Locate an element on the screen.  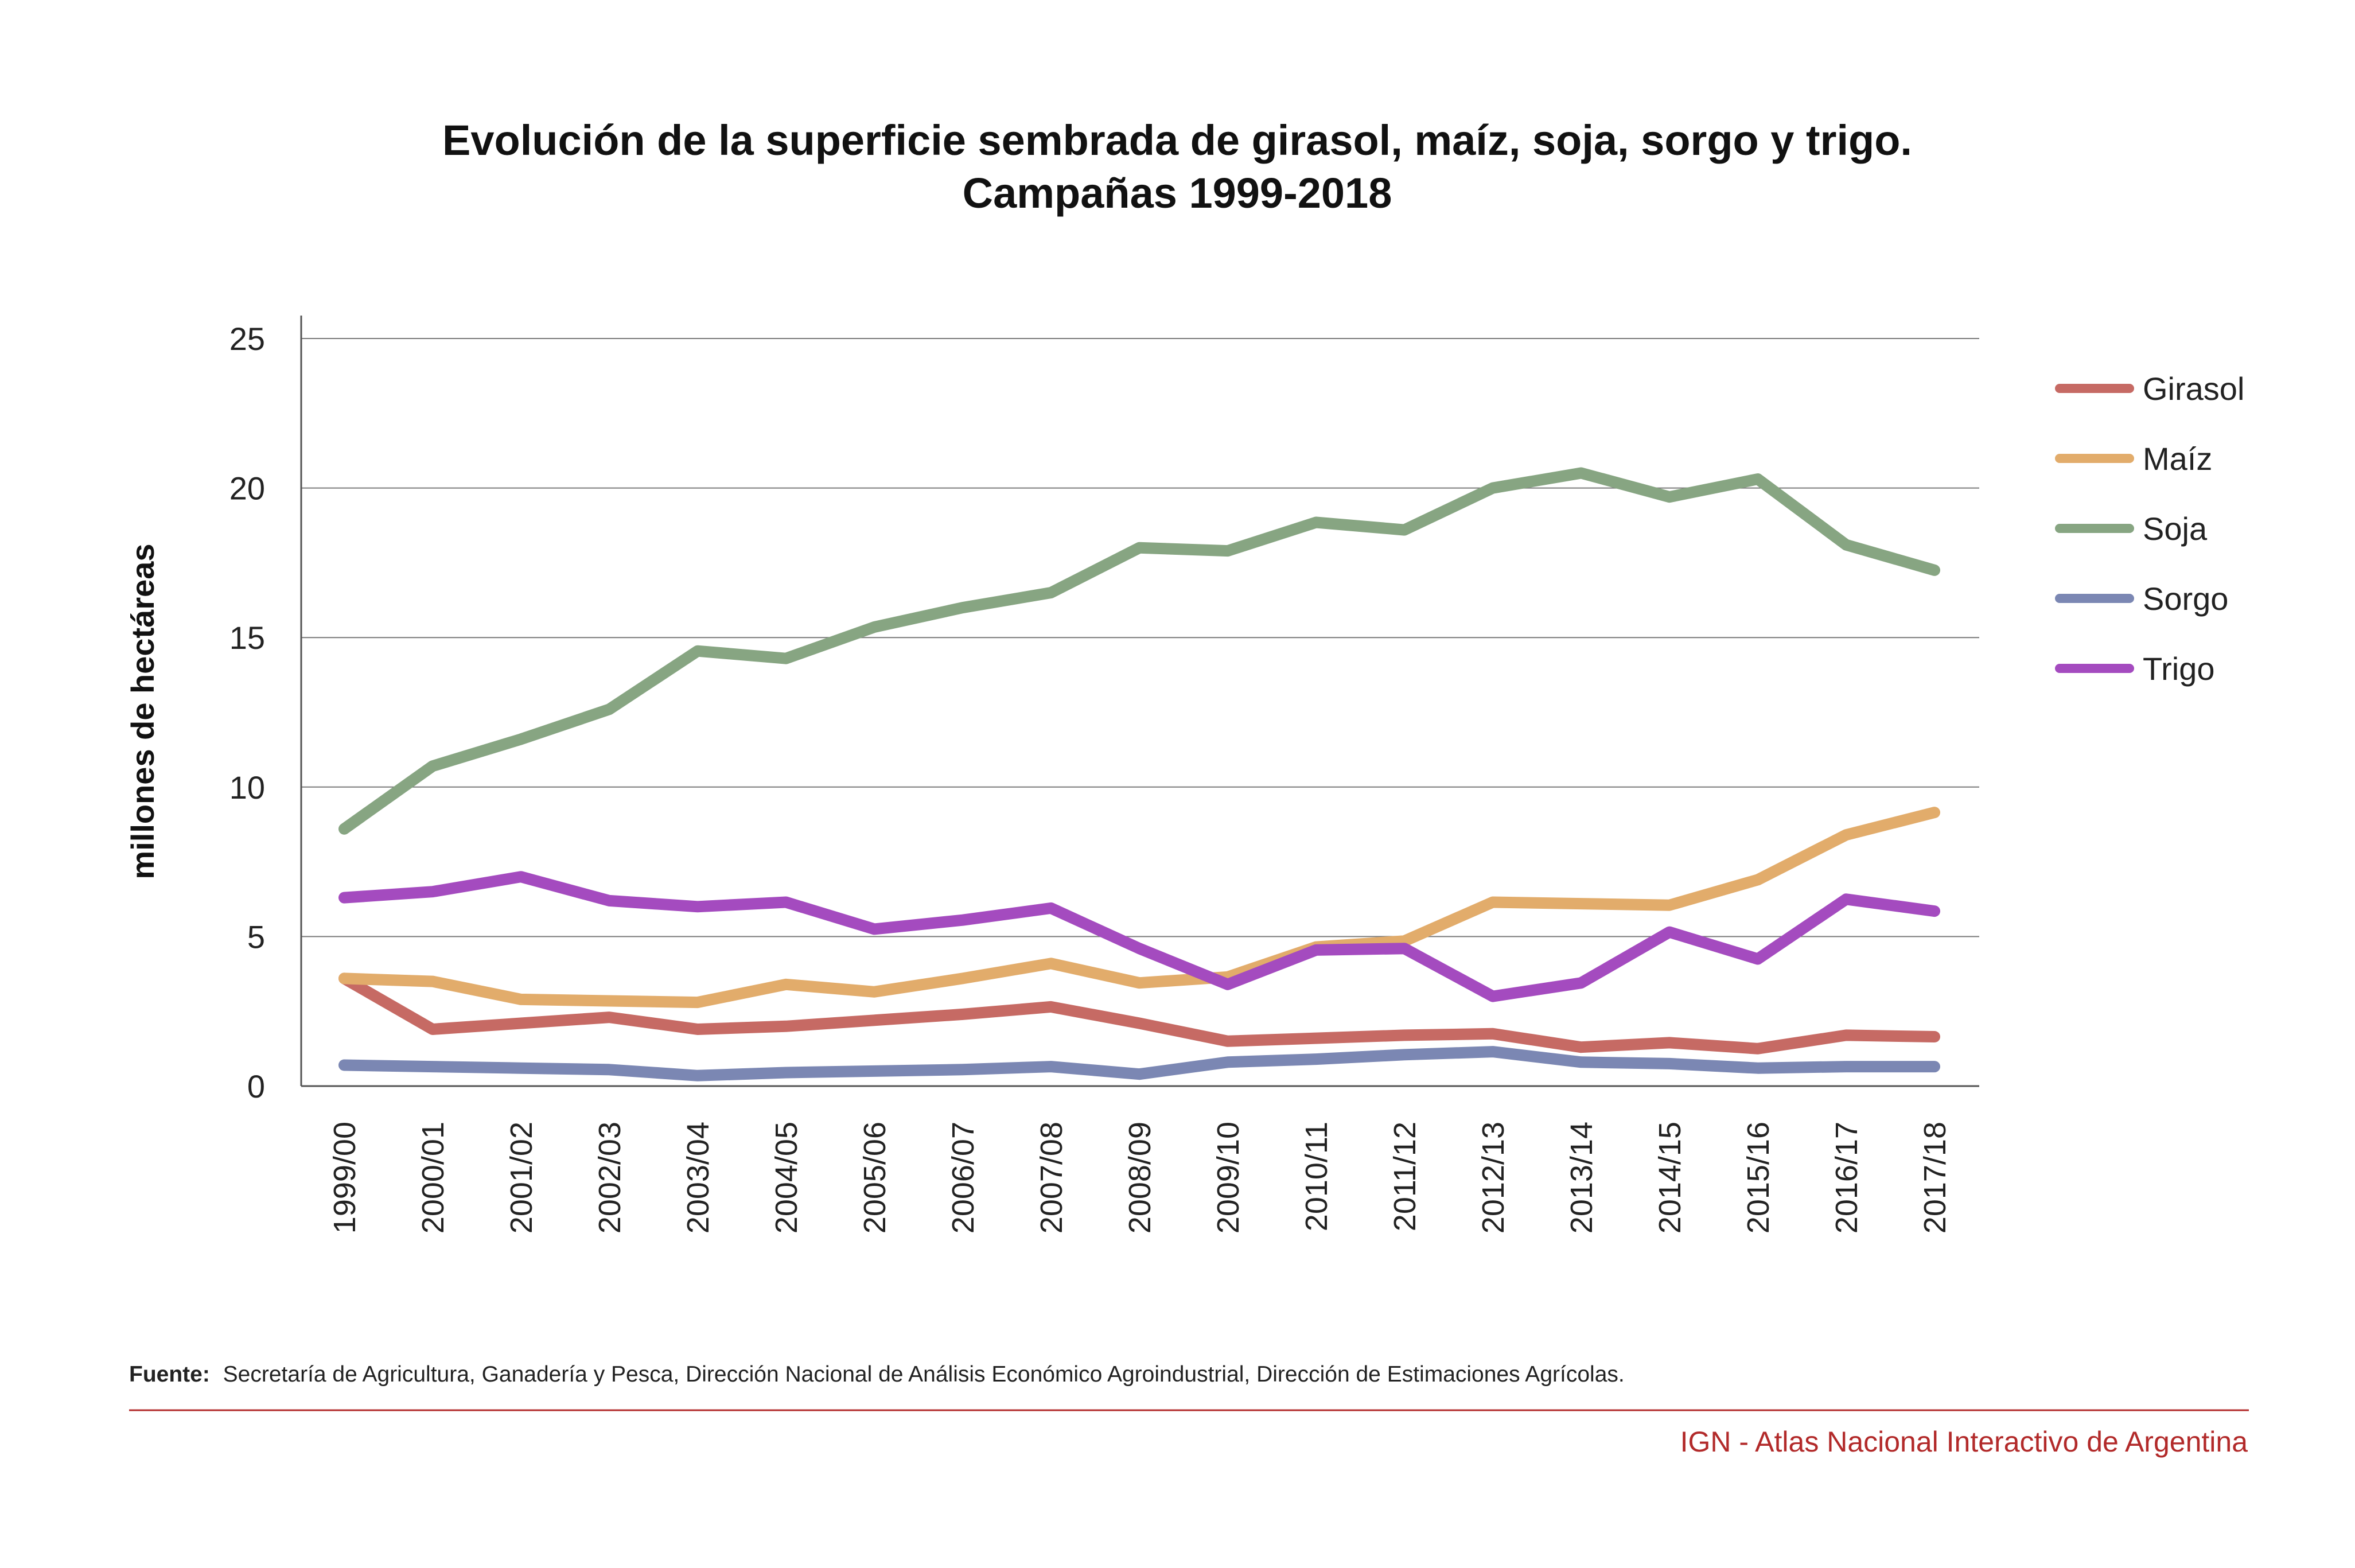
x-tick-label: 2005/06 is located at coordinates (875, 1178).